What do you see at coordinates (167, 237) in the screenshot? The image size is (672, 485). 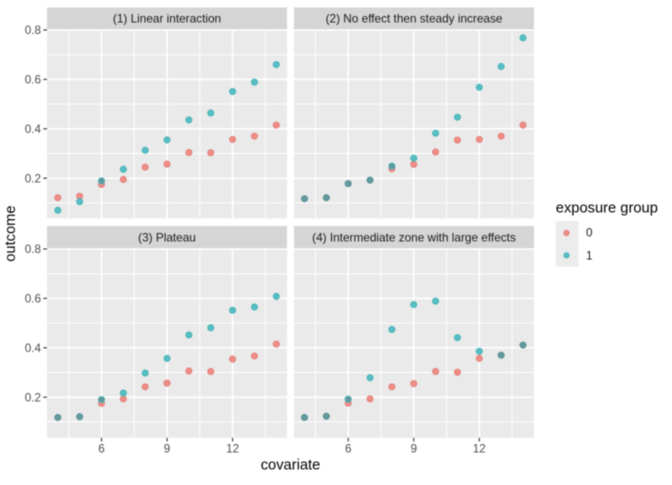 I see `svg-text: (3) Plateau` at bounding box center [167, 237].